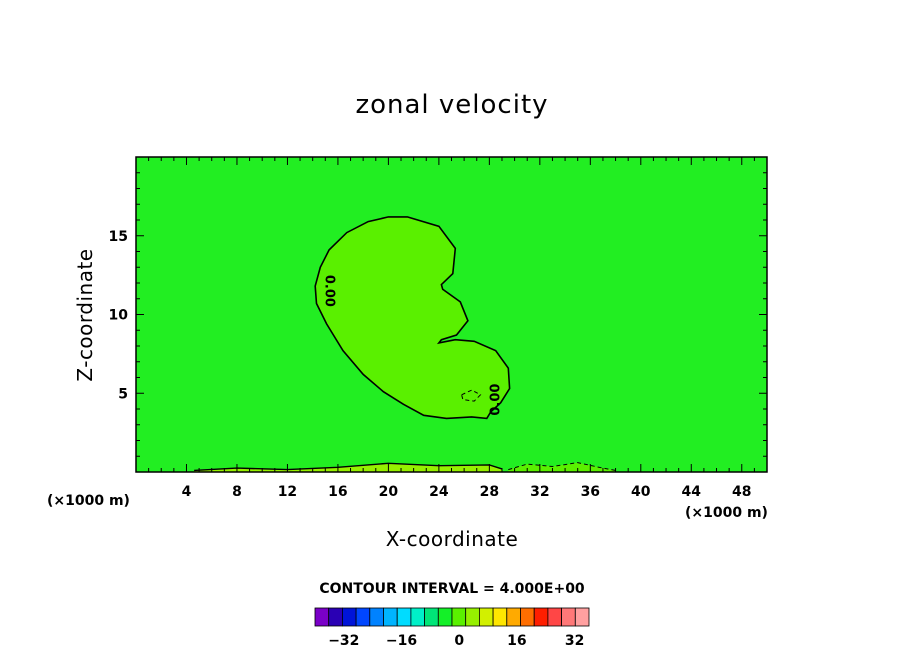 This screenshot has height=654, width=904. Describe the element at coordinates (574, 641) in the screenshot. I see `colorbar-tick-label: 32` at that location.